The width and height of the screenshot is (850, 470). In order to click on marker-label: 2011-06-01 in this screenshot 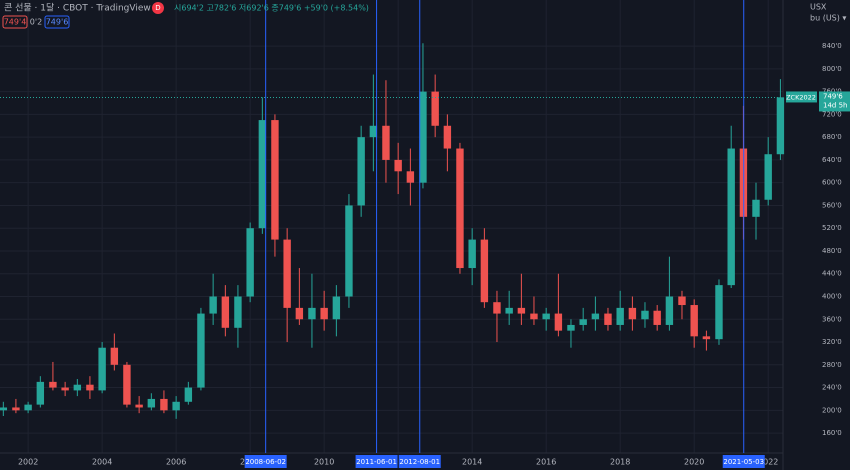, I will do `click(376, 462)`.